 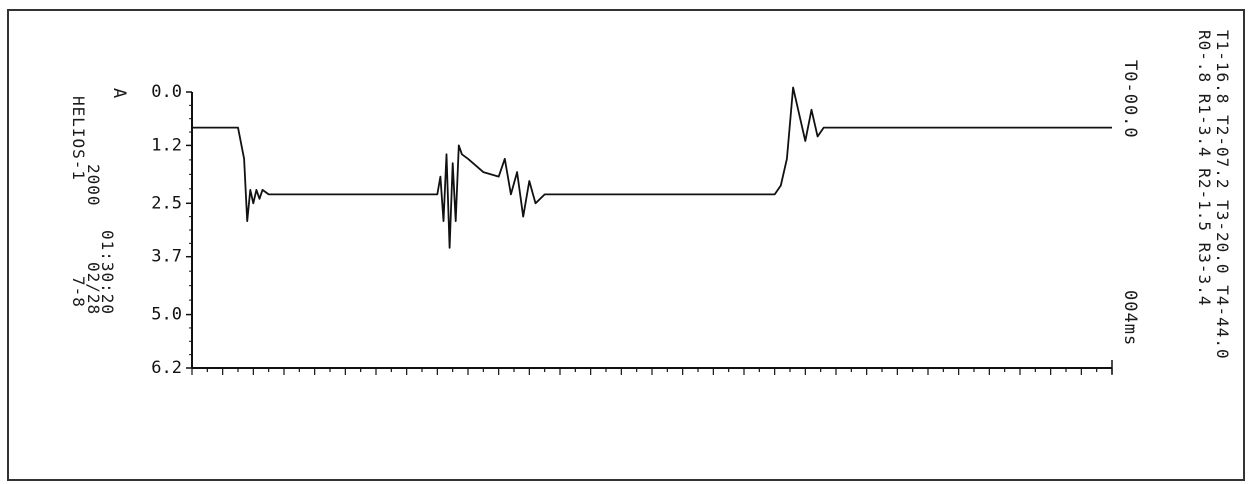 I want to click on y-tick-label: 3.7, so click(x=166, y=257).